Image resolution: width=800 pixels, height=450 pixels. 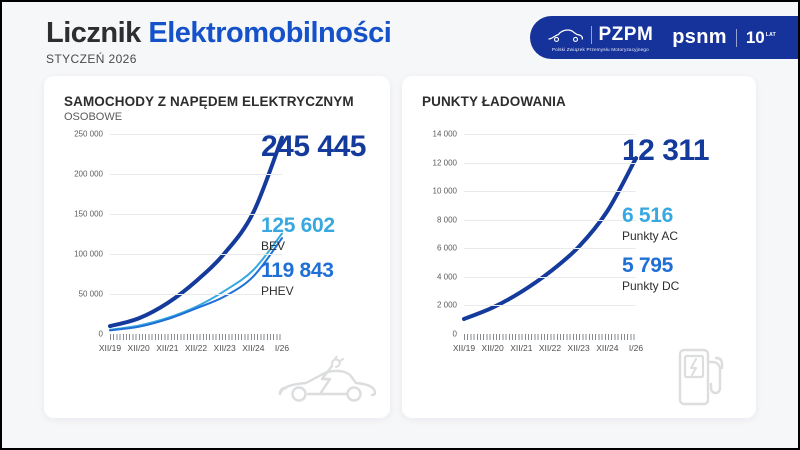 I want to click on y-tick-label: 100 000, so click(x=88, y=254).